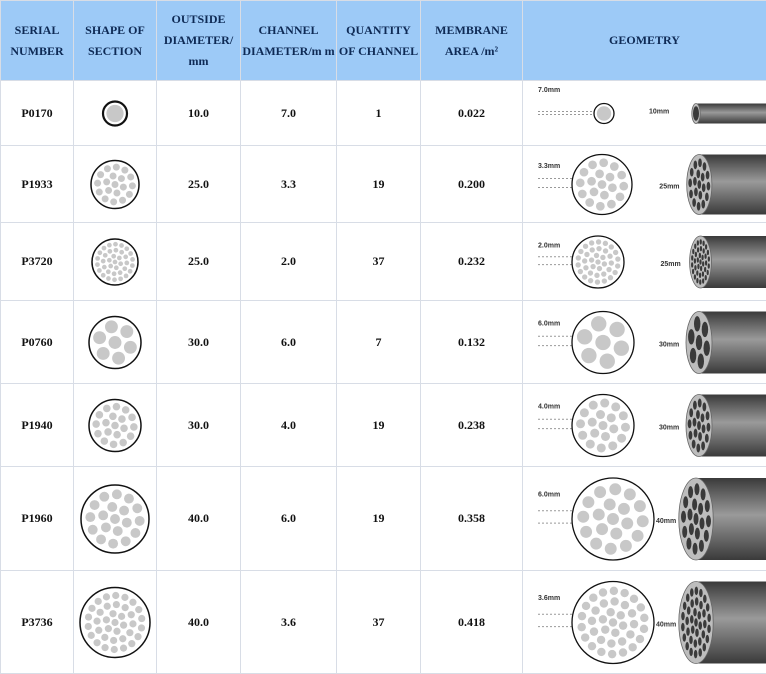  I want to click on area: 0.238, so click(472, 425).